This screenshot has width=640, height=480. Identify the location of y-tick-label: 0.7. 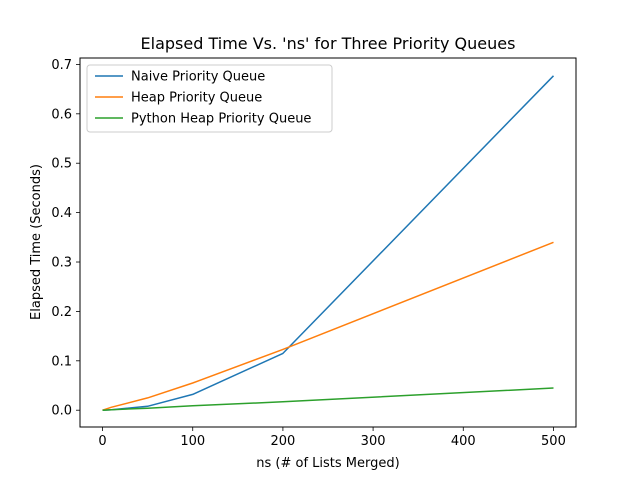
(61, 65).